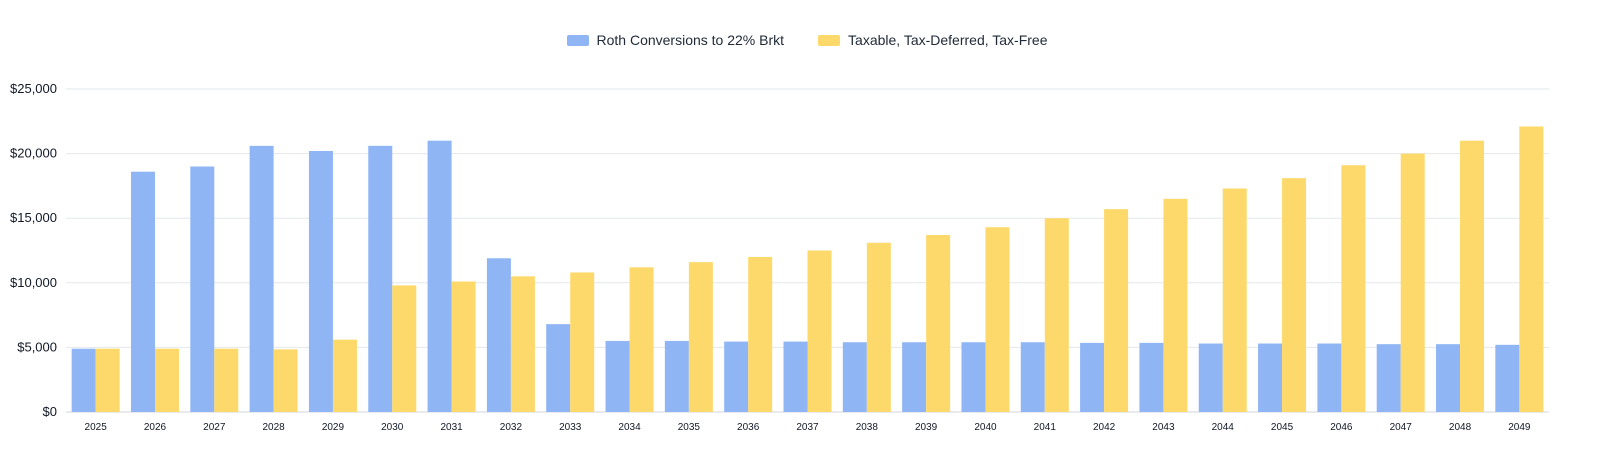 The height and width of the screenshot is (467, 1614). What do you see at coordinates (676, 376) in the screenshot?
I see `bar-roth-2035` at bounding box center [676, 376].